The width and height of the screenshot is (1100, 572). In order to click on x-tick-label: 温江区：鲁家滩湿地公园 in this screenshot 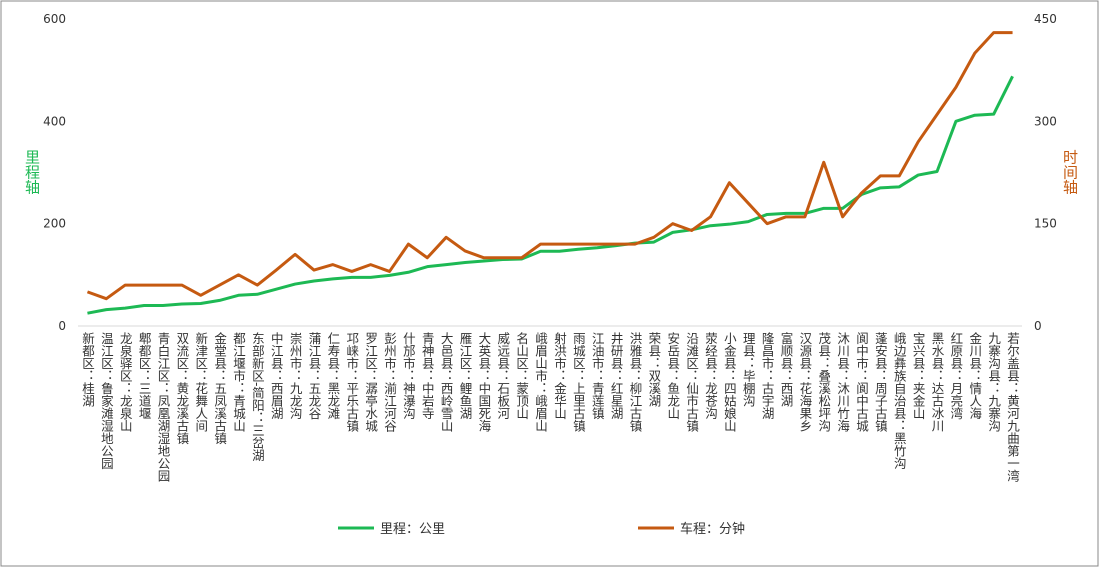, I will do `click(106, 401)`.